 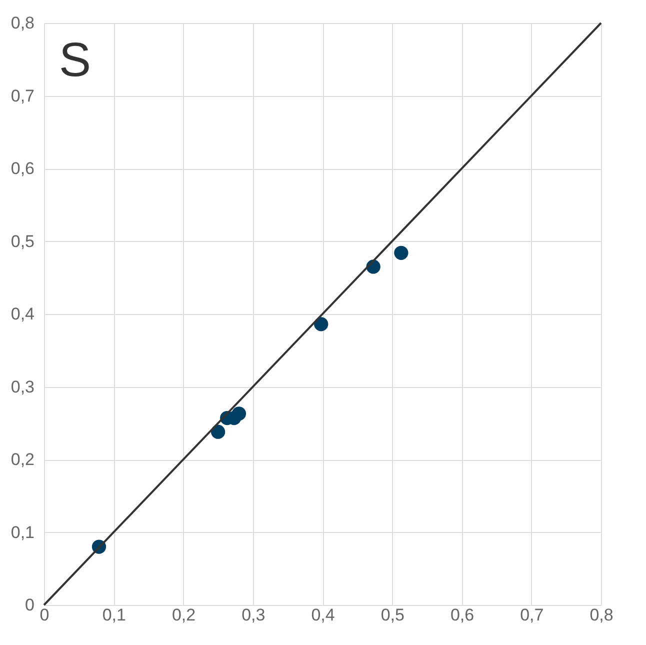 I want to click on x-tick-label: 0,5, so click(x=392, y=615).